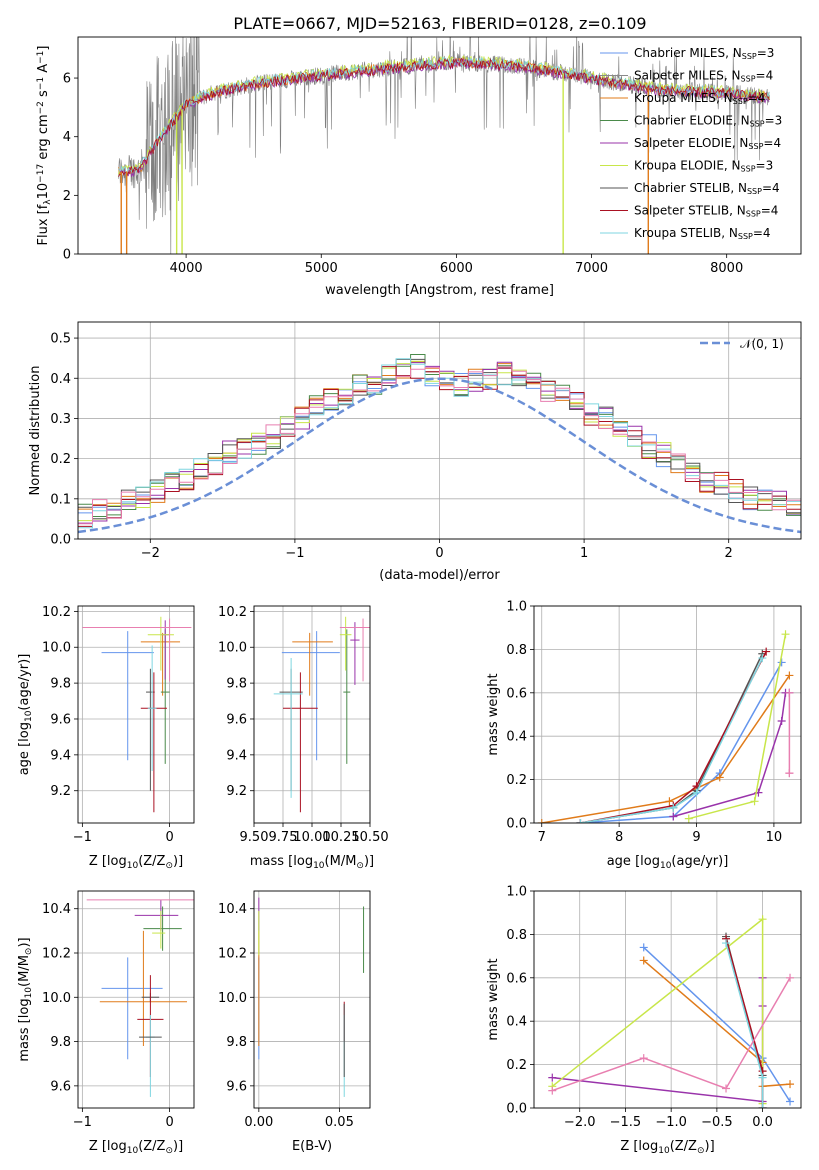 This screenshot has width=819, height=1170. I want to click on y-tick-label: 10.4, so click(56, 909).